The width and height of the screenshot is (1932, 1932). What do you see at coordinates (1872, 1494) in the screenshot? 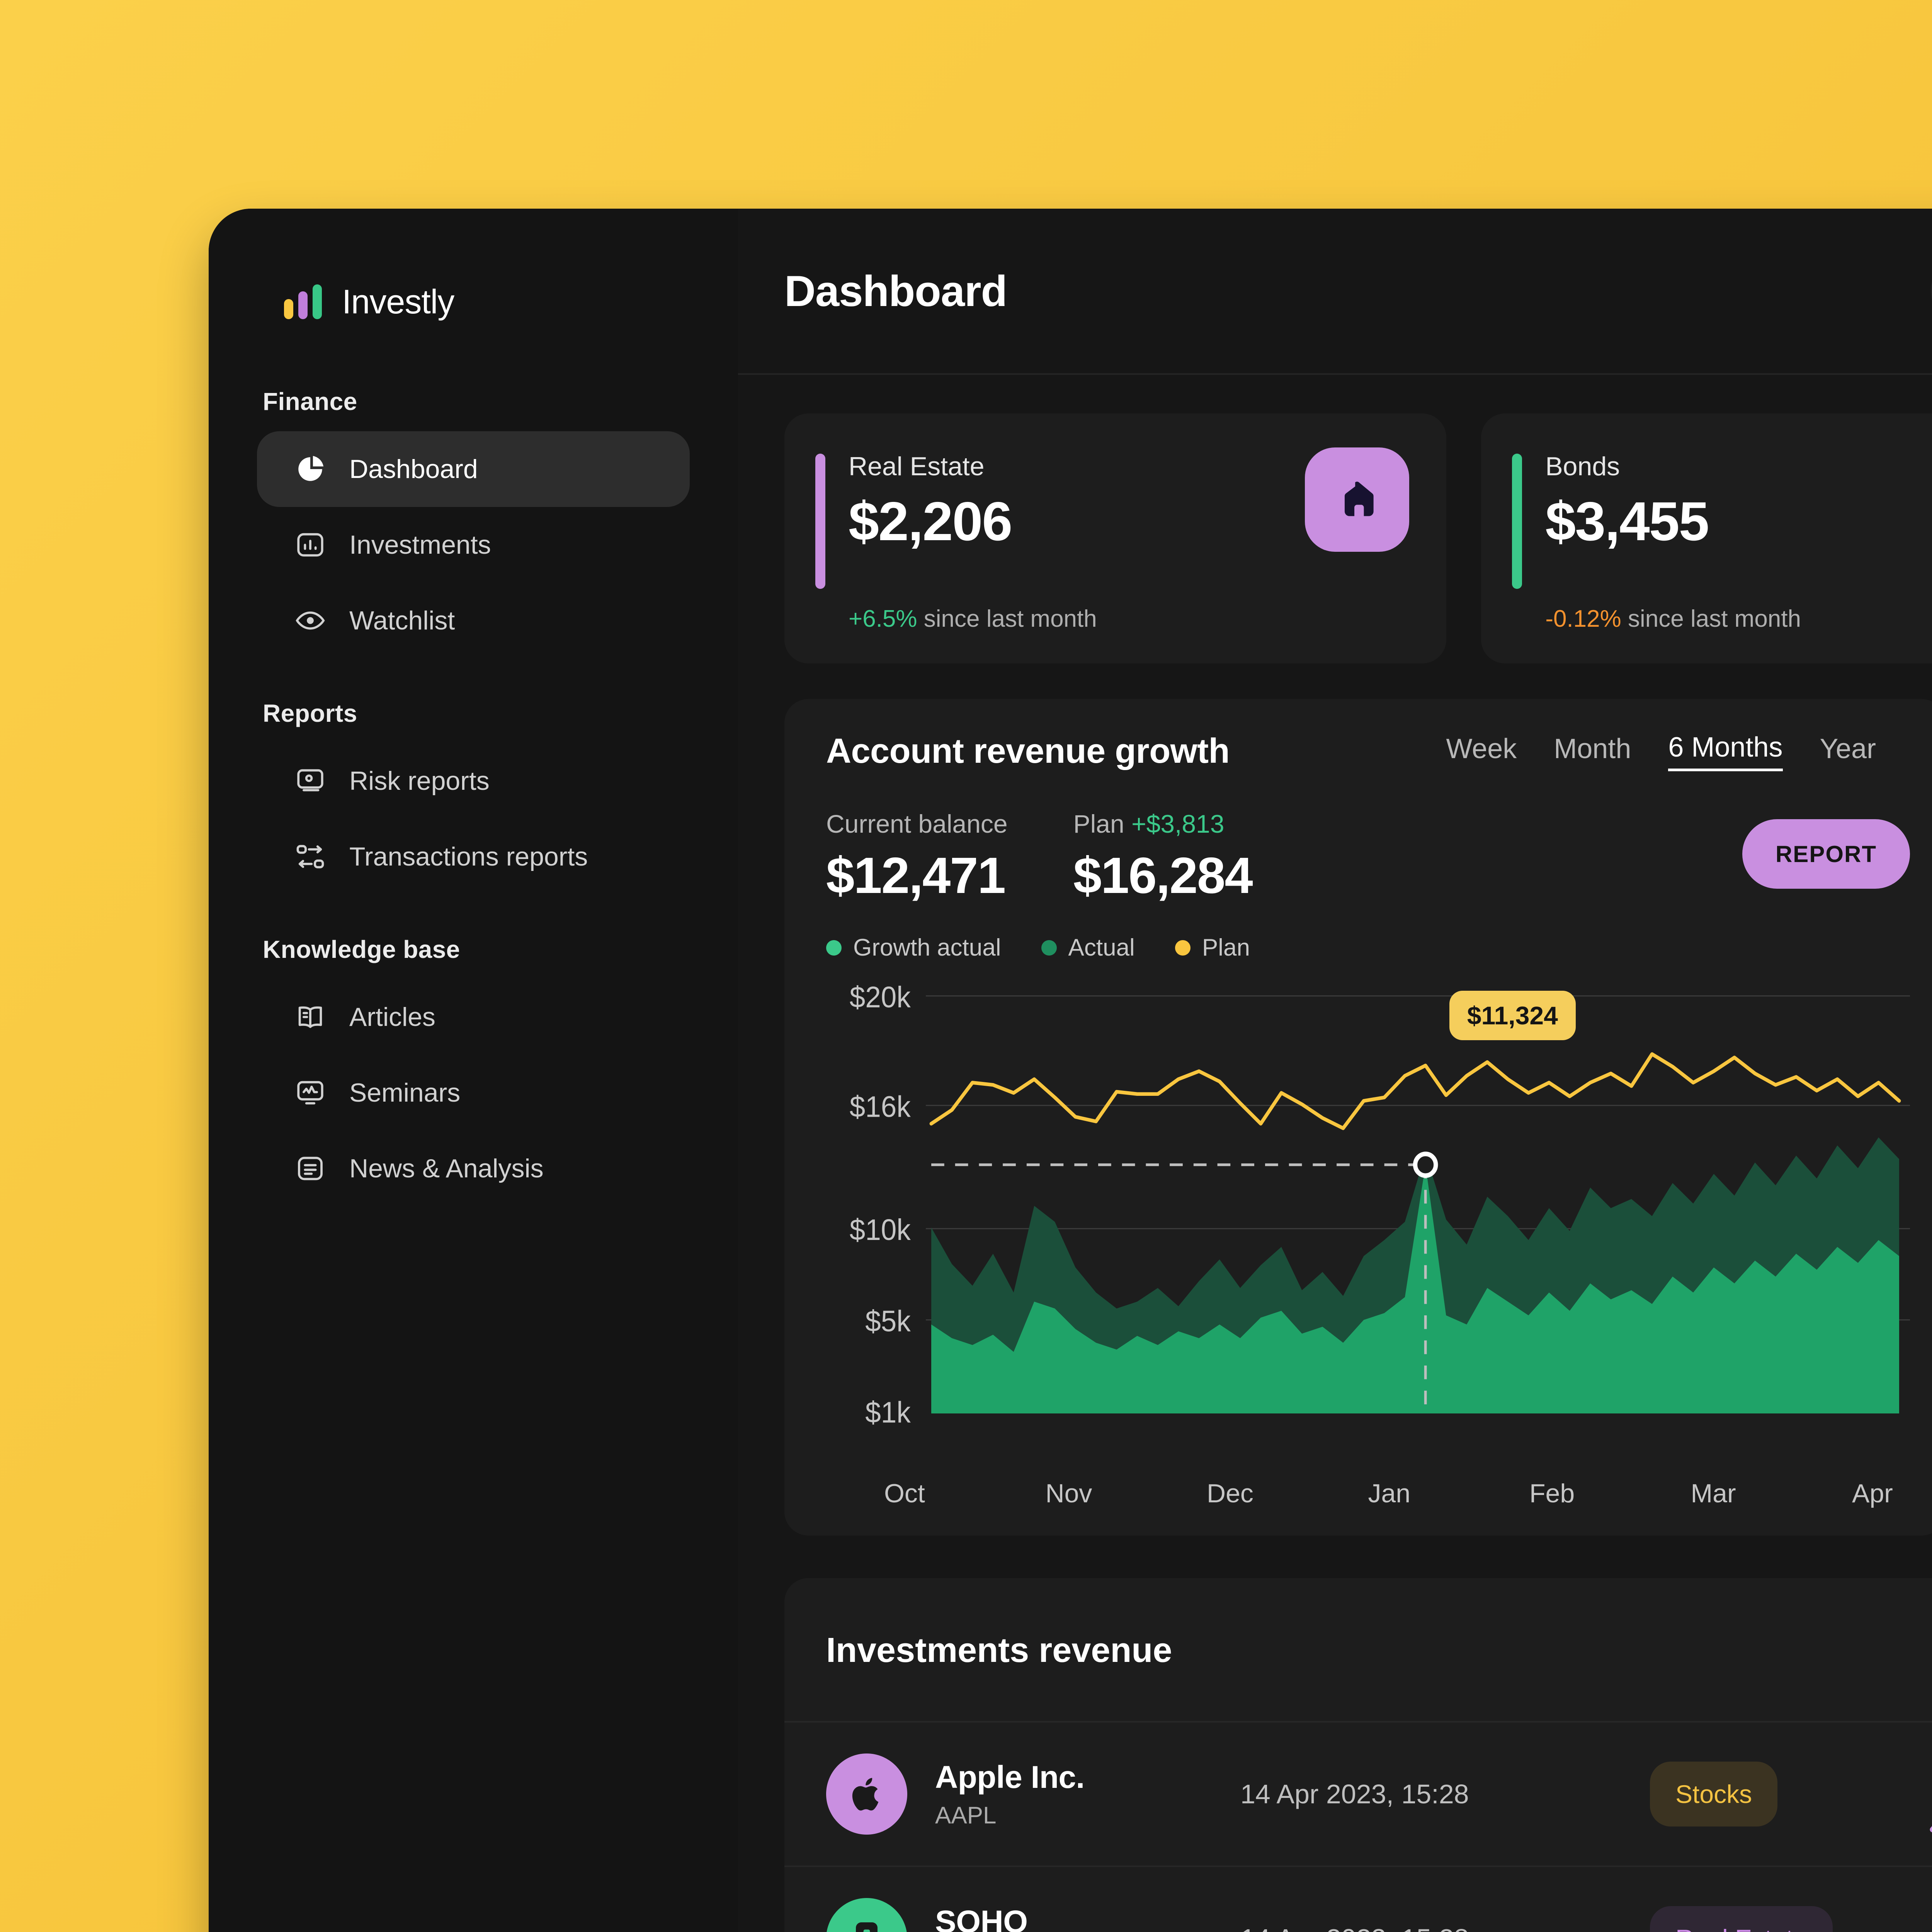
I see `xtick: Apr` at bounding box center [1872, 1494].